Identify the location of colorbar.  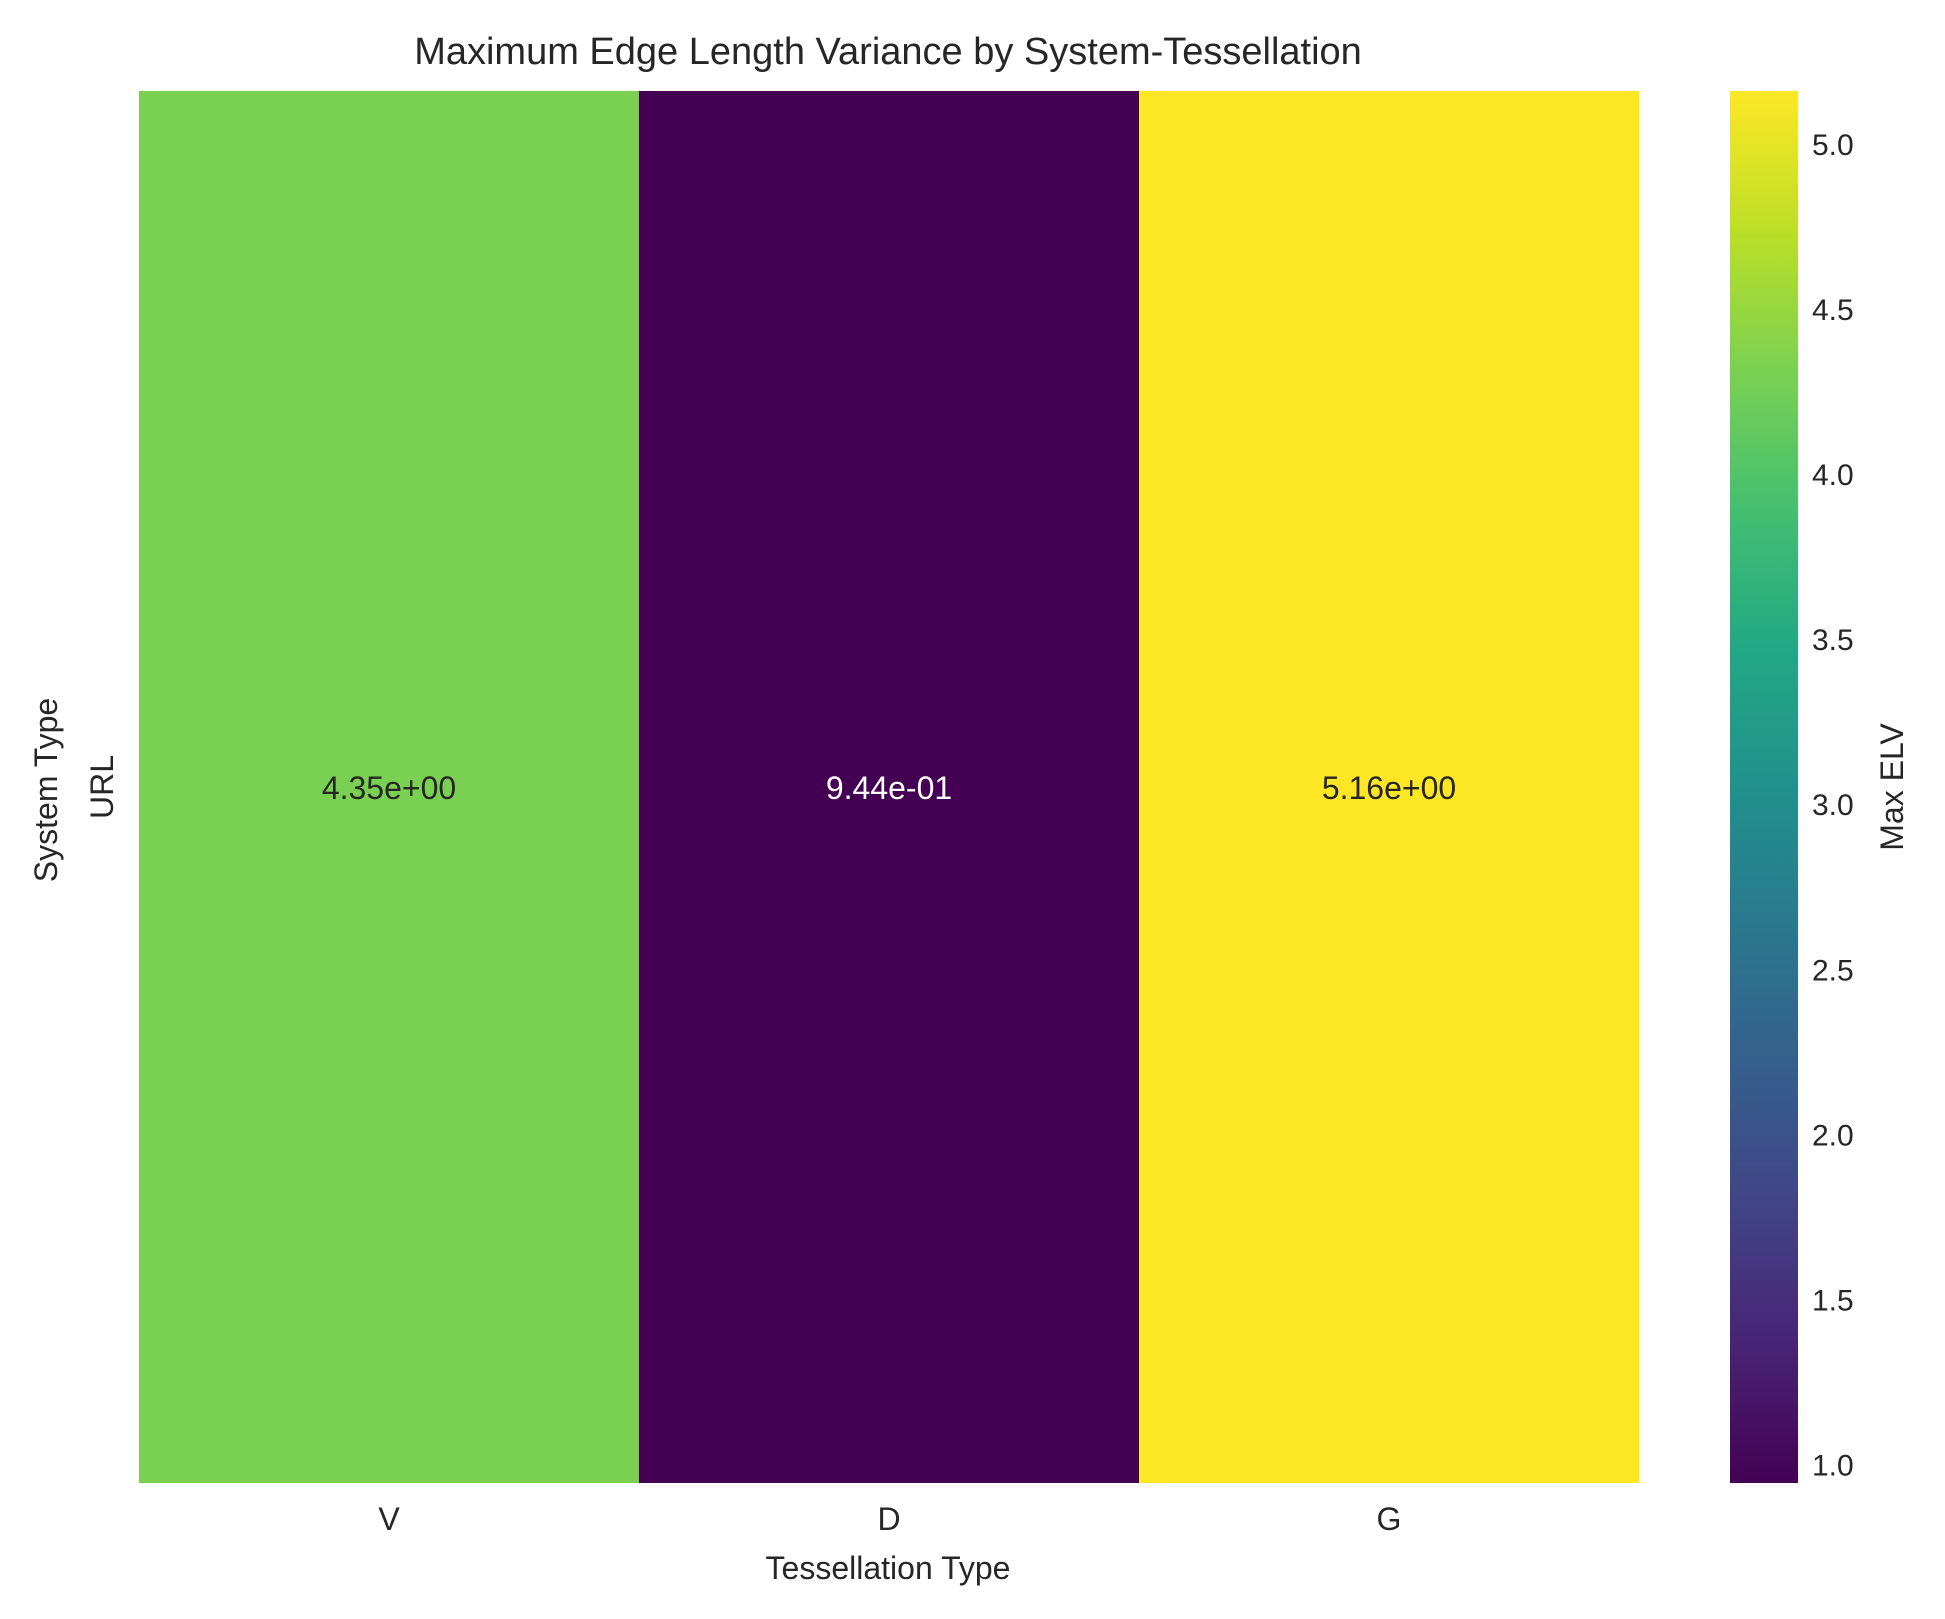
(1764, 787).